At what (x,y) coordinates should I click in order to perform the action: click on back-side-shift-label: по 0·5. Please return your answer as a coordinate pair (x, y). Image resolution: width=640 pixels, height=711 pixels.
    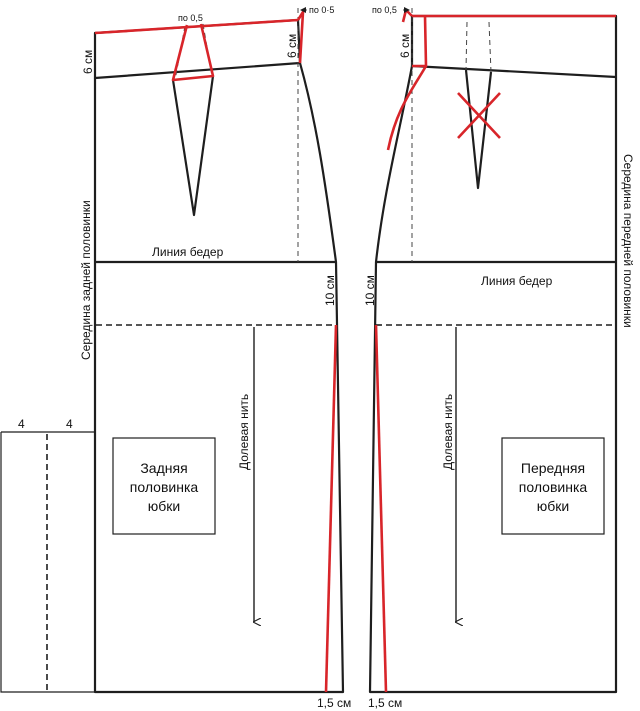
    Looking at the image, I should click on (321, 10).